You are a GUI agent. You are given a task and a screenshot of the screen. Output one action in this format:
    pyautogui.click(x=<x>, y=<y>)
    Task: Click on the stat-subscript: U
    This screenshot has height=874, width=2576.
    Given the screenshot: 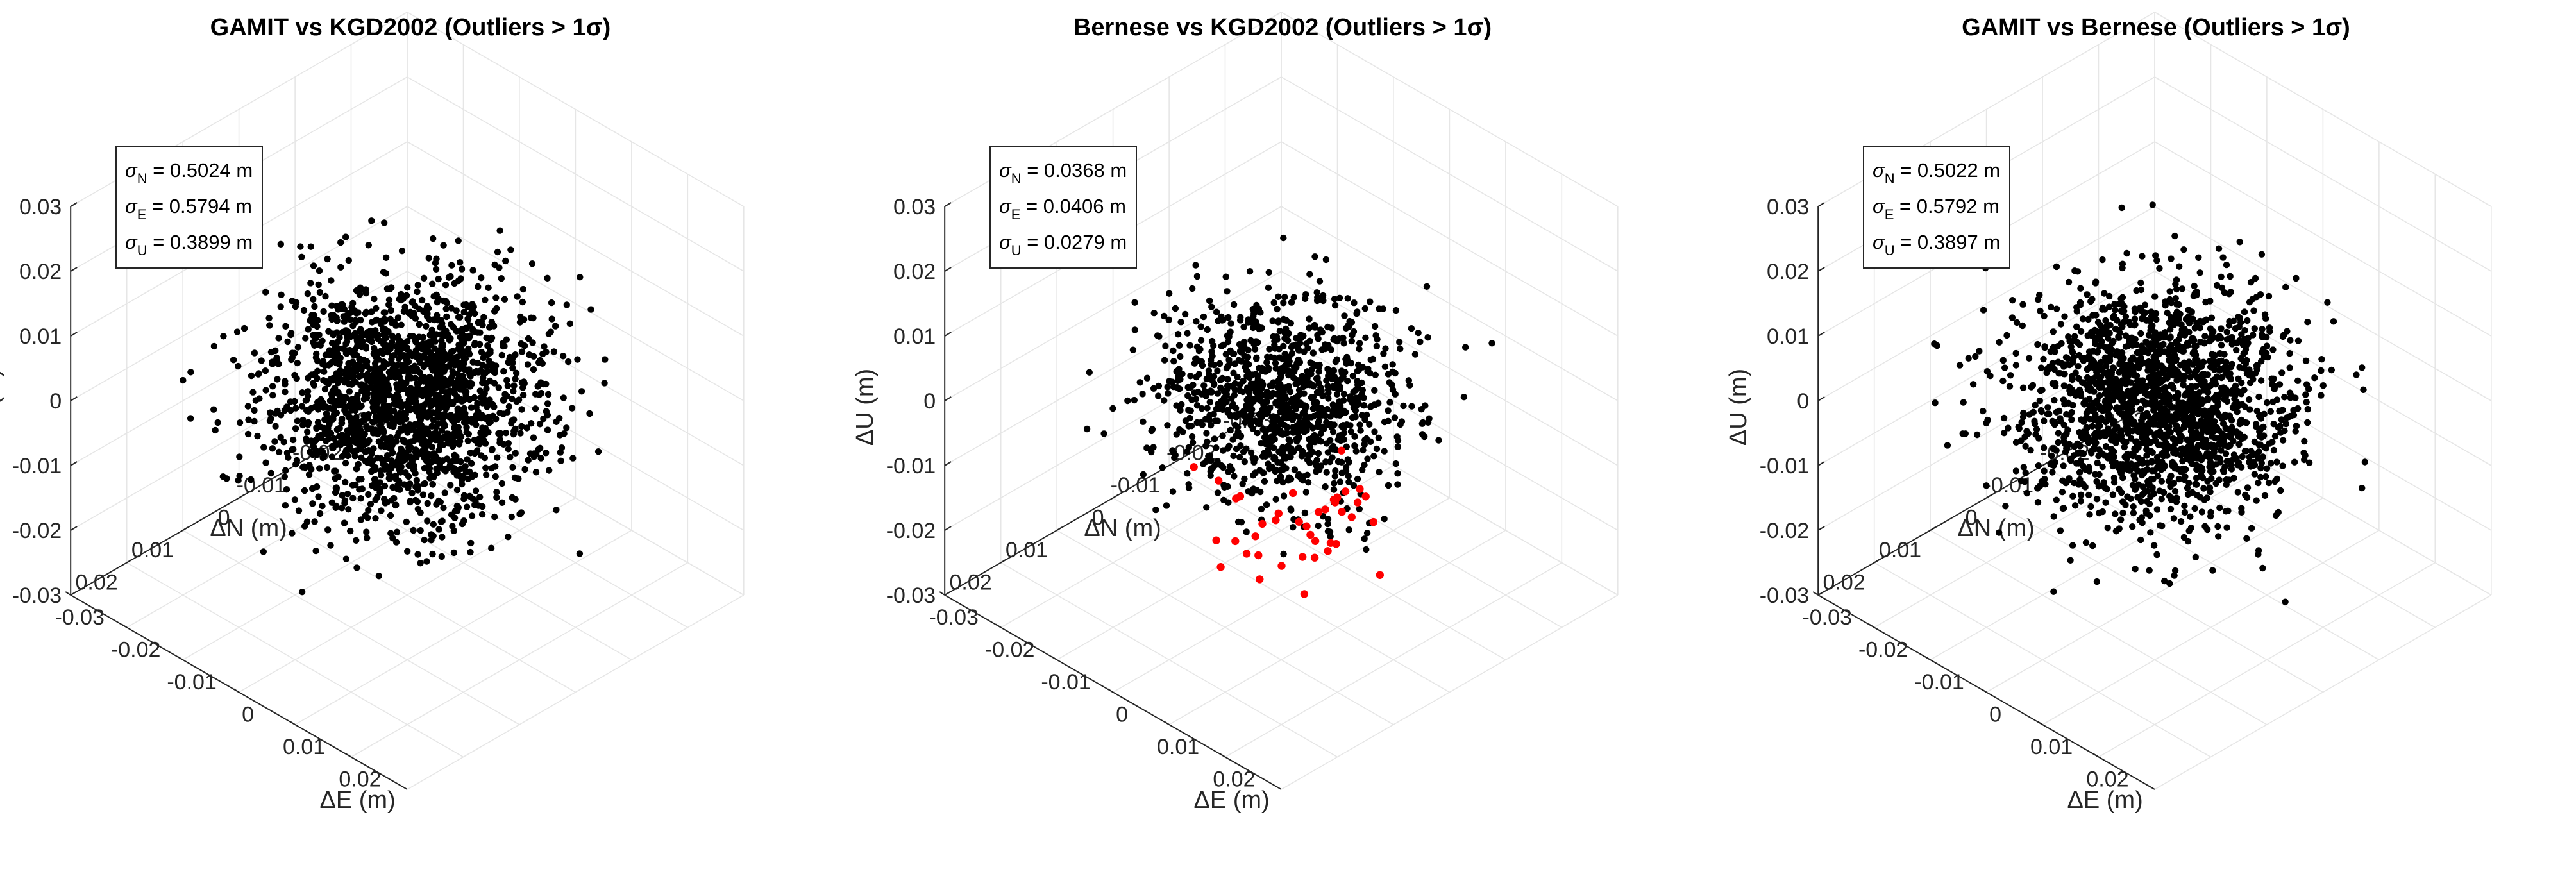 What is the action you would take?
    pyautogui.click(x=1016, y=250)
    